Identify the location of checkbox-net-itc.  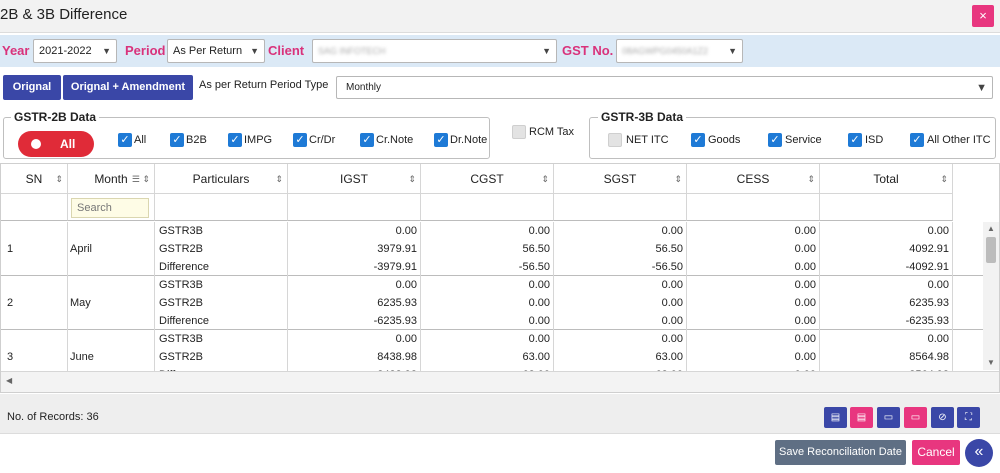
(615, 140).